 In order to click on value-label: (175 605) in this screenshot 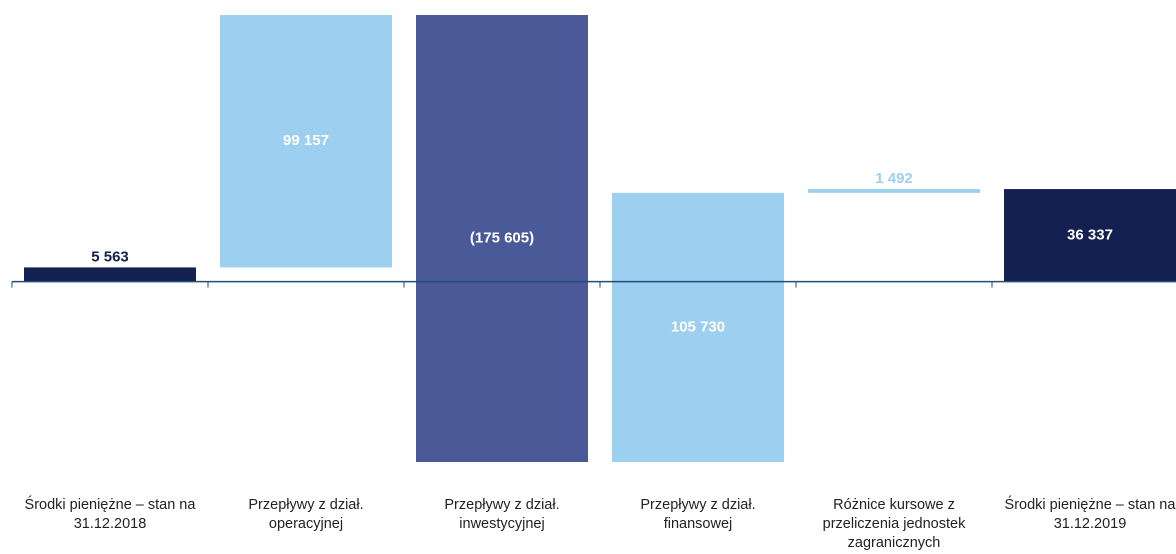, I will do `click(502, 237)`.